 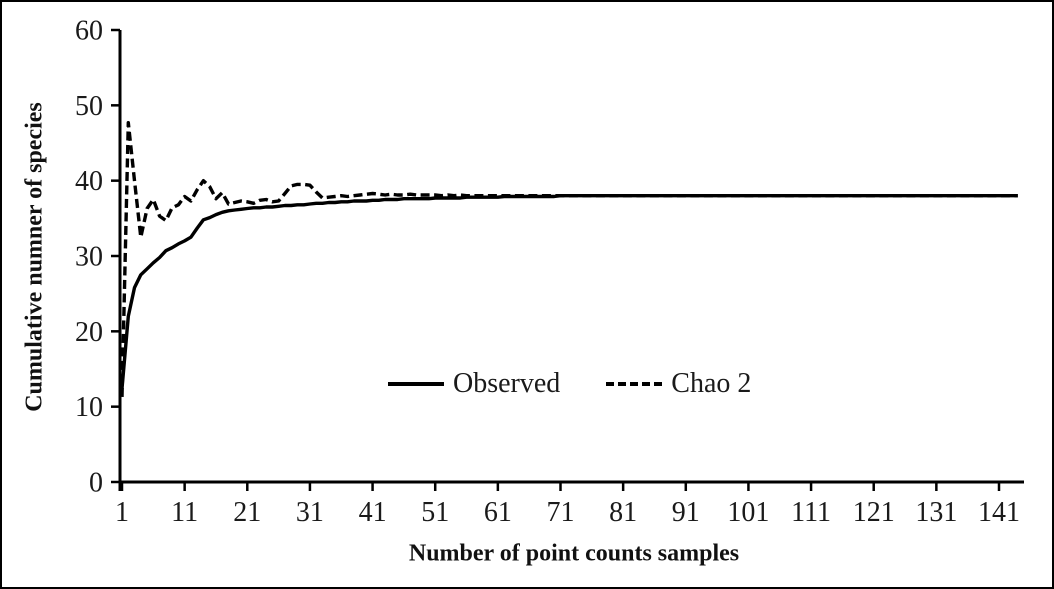 What do you see at coordinates (89, 181) in the screenshot?
I see `svg-text: 40` at bounding box center [89, 181].